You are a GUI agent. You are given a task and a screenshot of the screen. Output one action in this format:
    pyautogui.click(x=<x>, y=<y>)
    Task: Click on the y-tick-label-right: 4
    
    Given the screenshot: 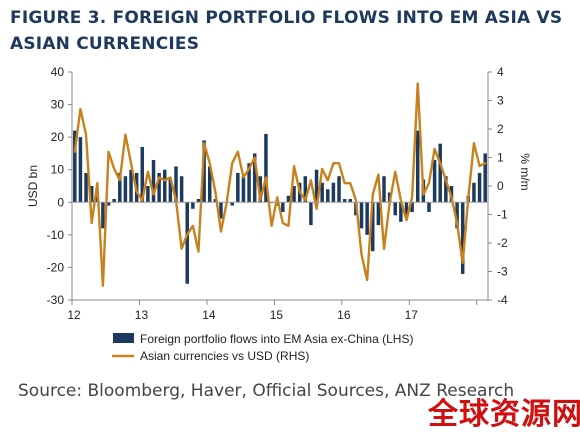 What is the action you would take?
    pyautogui.click(x=500, y=72)
    